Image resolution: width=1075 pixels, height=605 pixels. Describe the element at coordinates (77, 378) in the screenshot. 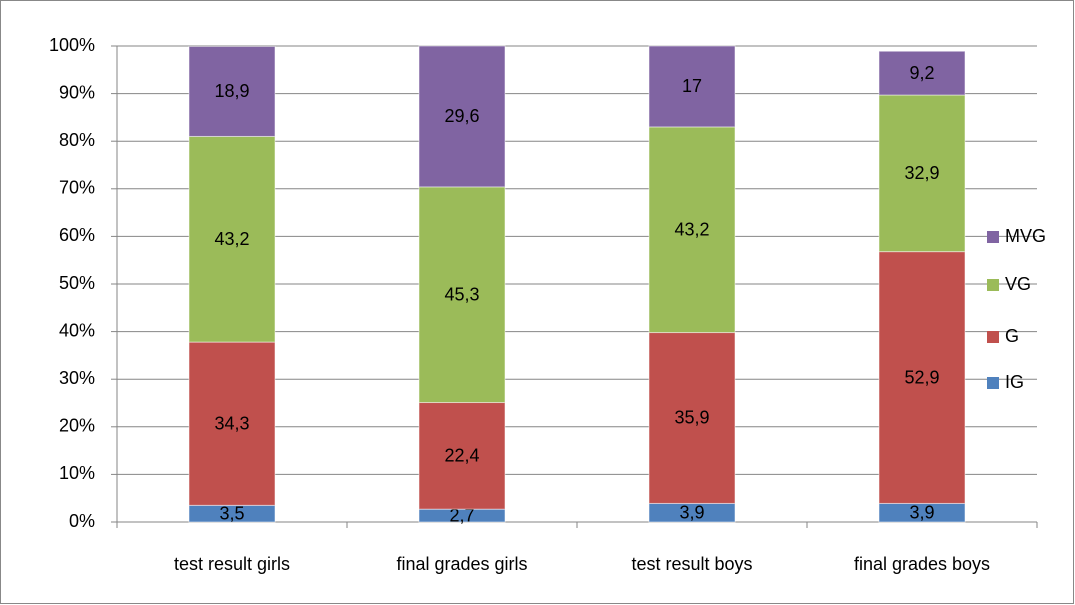

I see `y-tick-label: 30%` at that location.